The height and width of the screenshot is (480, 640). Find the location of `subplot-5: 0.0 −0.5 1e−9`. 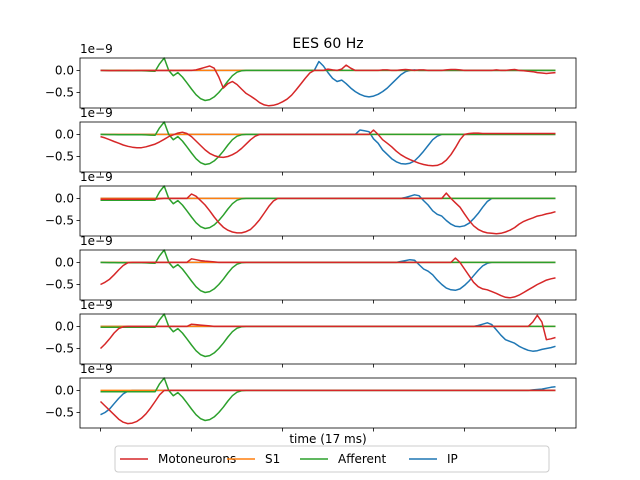

subplot-5: 0.0 −0.5 1e−9 is located at coordinates (311, 333).